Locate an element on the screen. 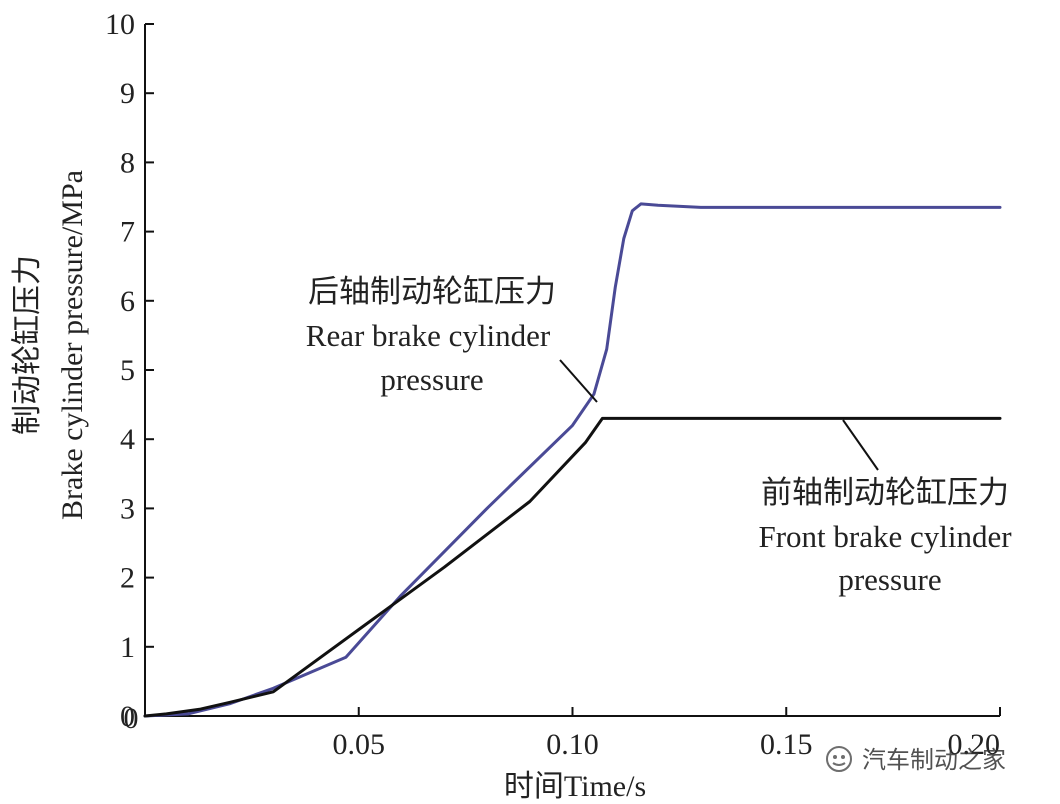 The width and height of the screenshot is (1060, 804). x-tick-label: 0 is located at coordinates (131, 718).